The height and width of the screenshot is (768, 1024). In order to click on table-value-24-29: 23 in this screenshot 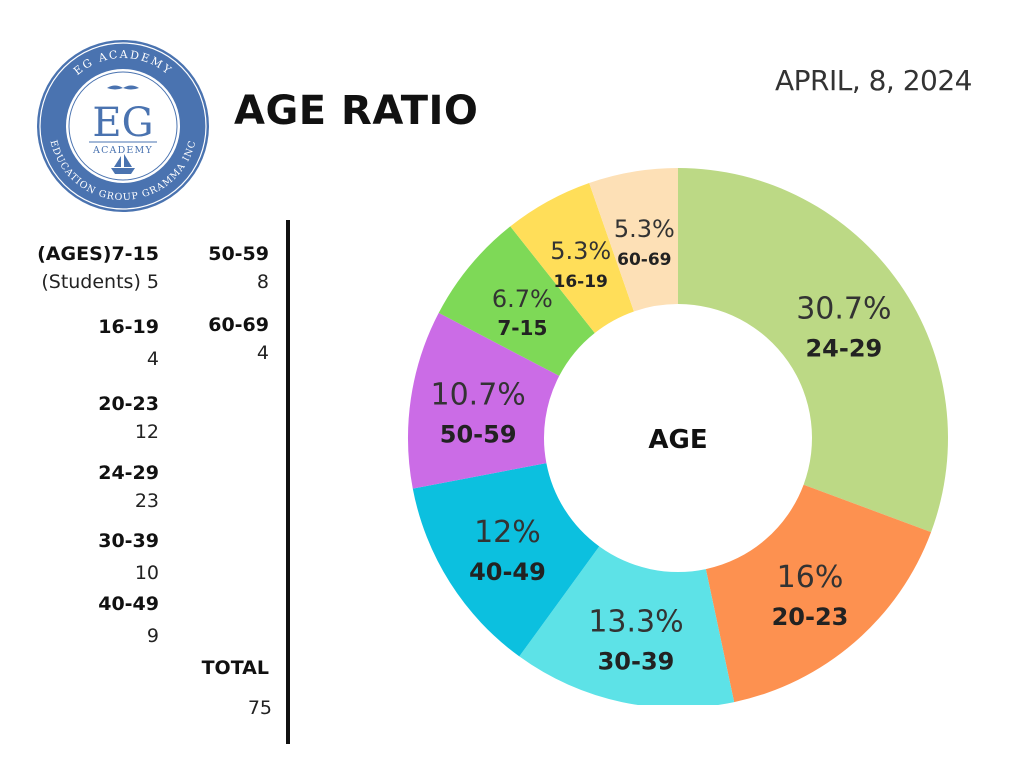, I will do `click(146, 501)`.